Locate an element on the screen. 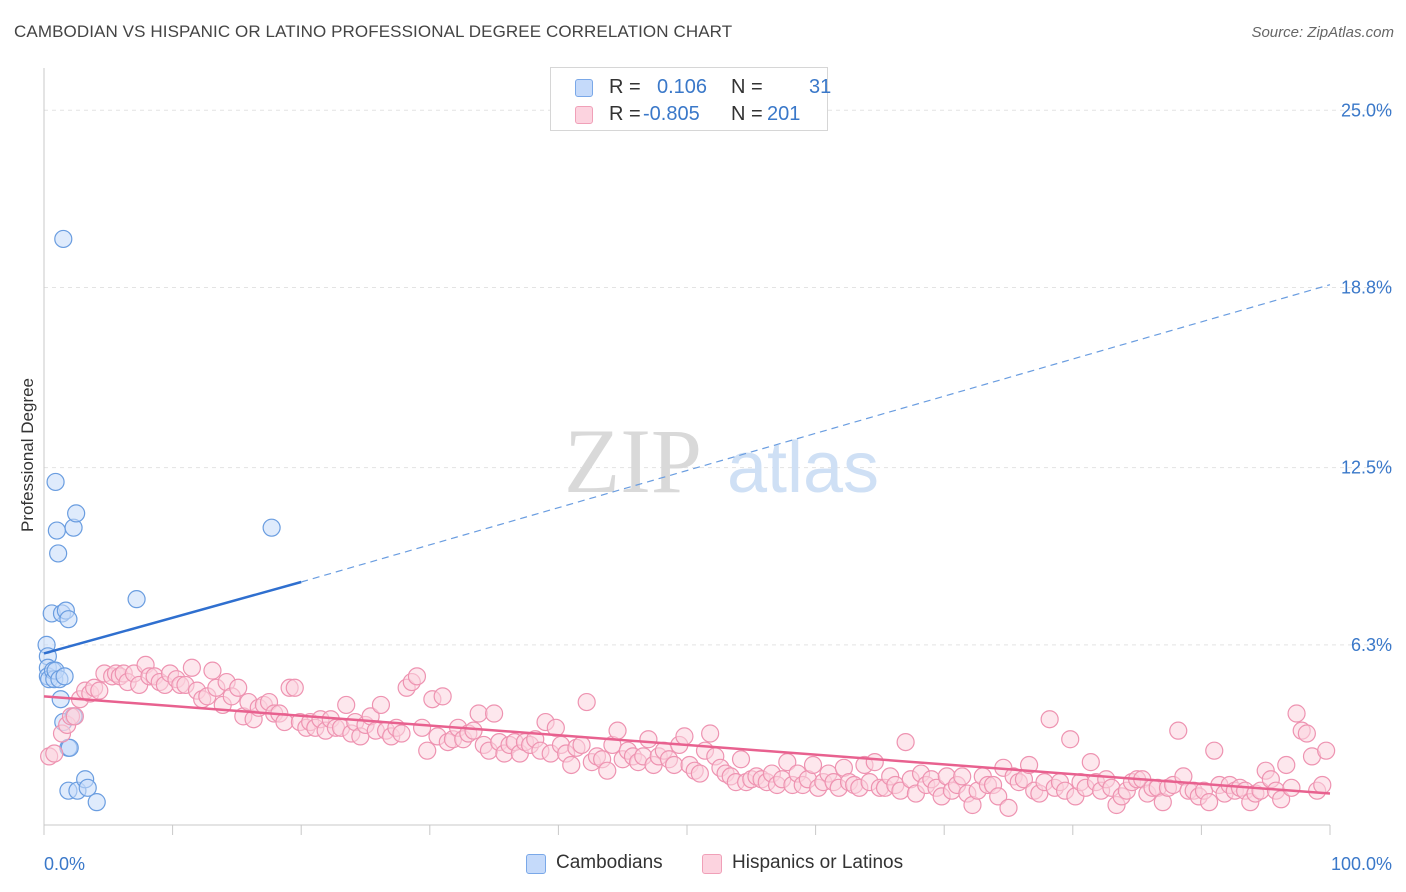  x-tick-label-min: 0.0% is located at coordinates (64, 864).